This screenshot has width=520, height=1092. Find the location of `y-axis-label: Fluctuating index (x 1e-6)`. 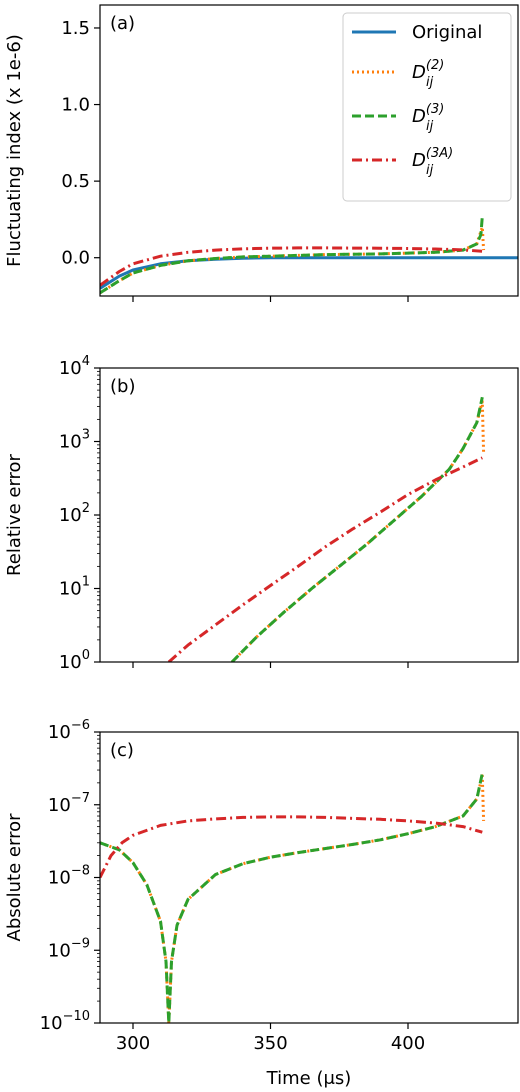

y-axis-label: Fluctuating index (x 1e-6) is located at coordinates (14, 150).